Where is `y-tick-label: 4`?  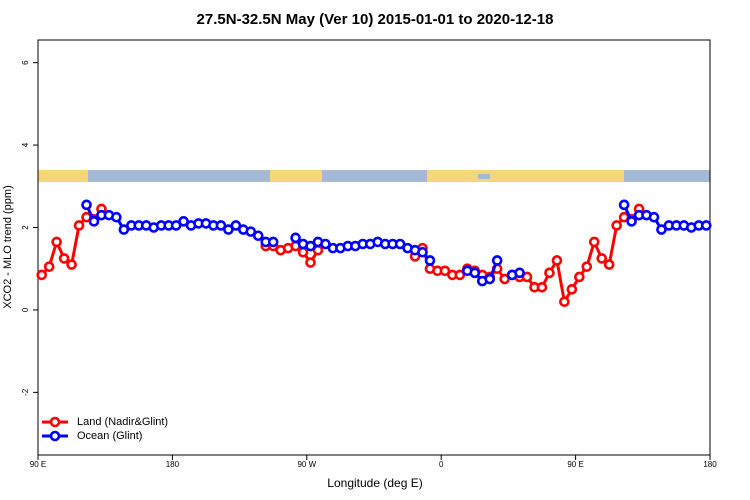
y-tick-label: 4 is located at coordinates (25, 144).